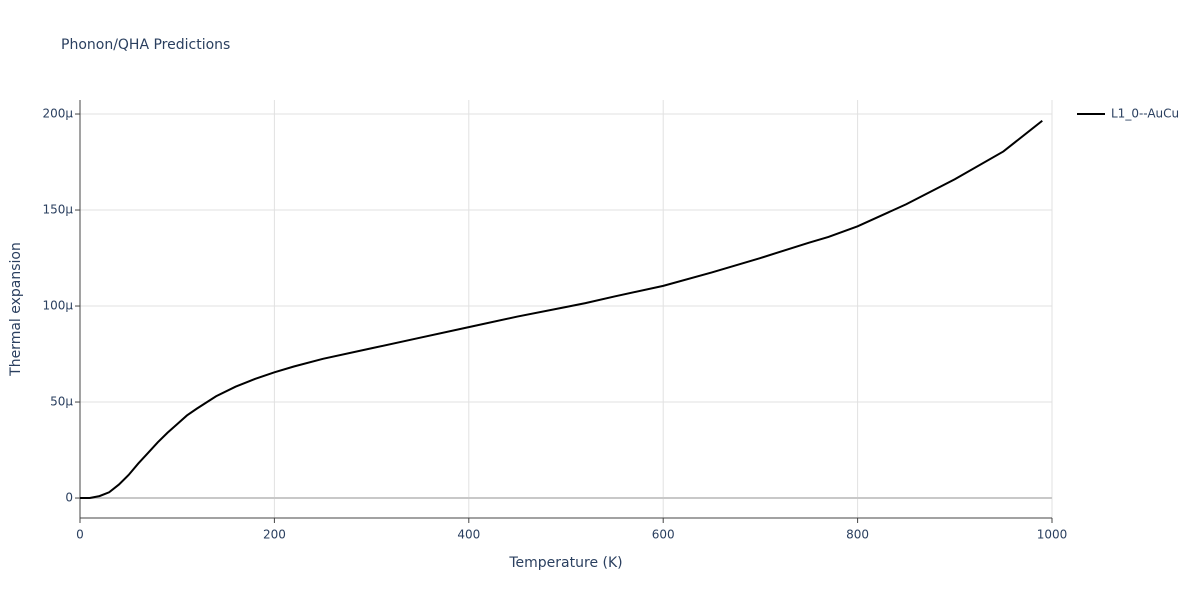 The width and height of the screenshot is (1200, 600). Describe the element at coordinates (663, 535) in the screenshot. I see `x-tick-label: 600` at that location.